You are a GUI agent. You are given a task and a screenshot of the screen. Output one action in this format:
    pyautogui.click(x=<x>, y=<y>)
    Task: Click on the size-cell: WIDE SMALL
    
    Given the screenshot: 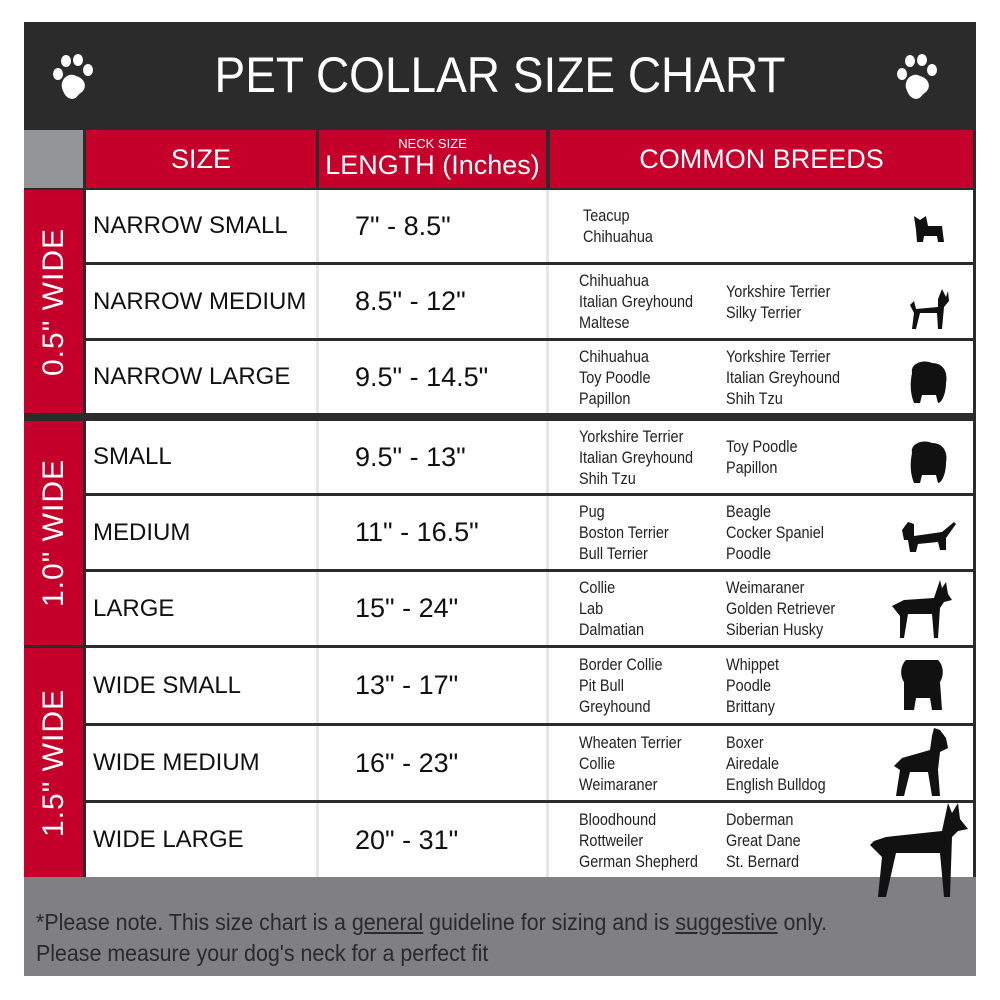 What is the action you would take?
    pyautogui.click(x=167, y=685)
    